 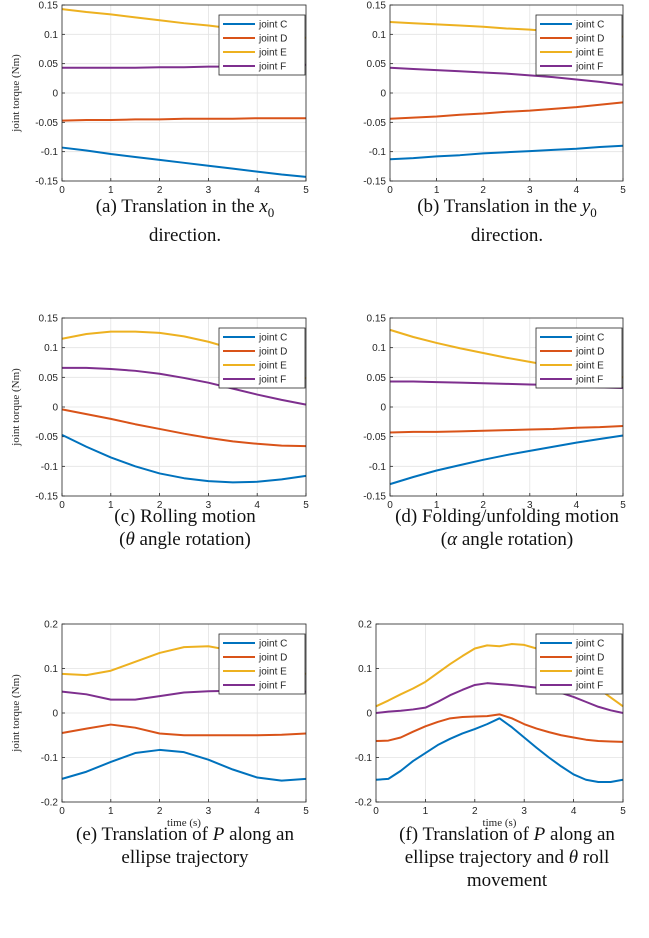 What do you see at coordinates (374, 123) in the screenshot?
I see `y-tick-label: -0.05` at bounding box center [374, 123].